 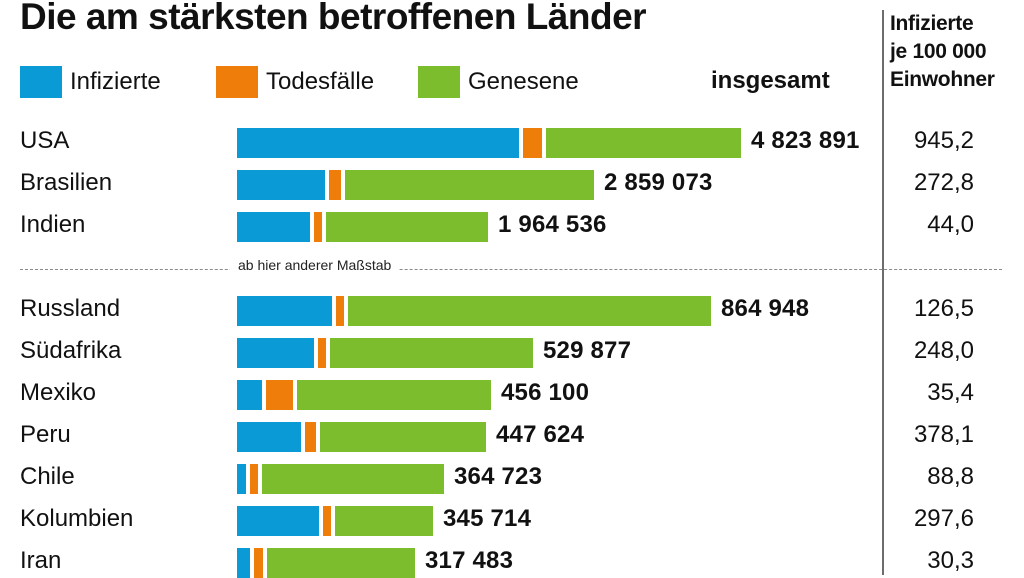 I want to click on legend-swatch-deaths, so click(x=237, y=82).